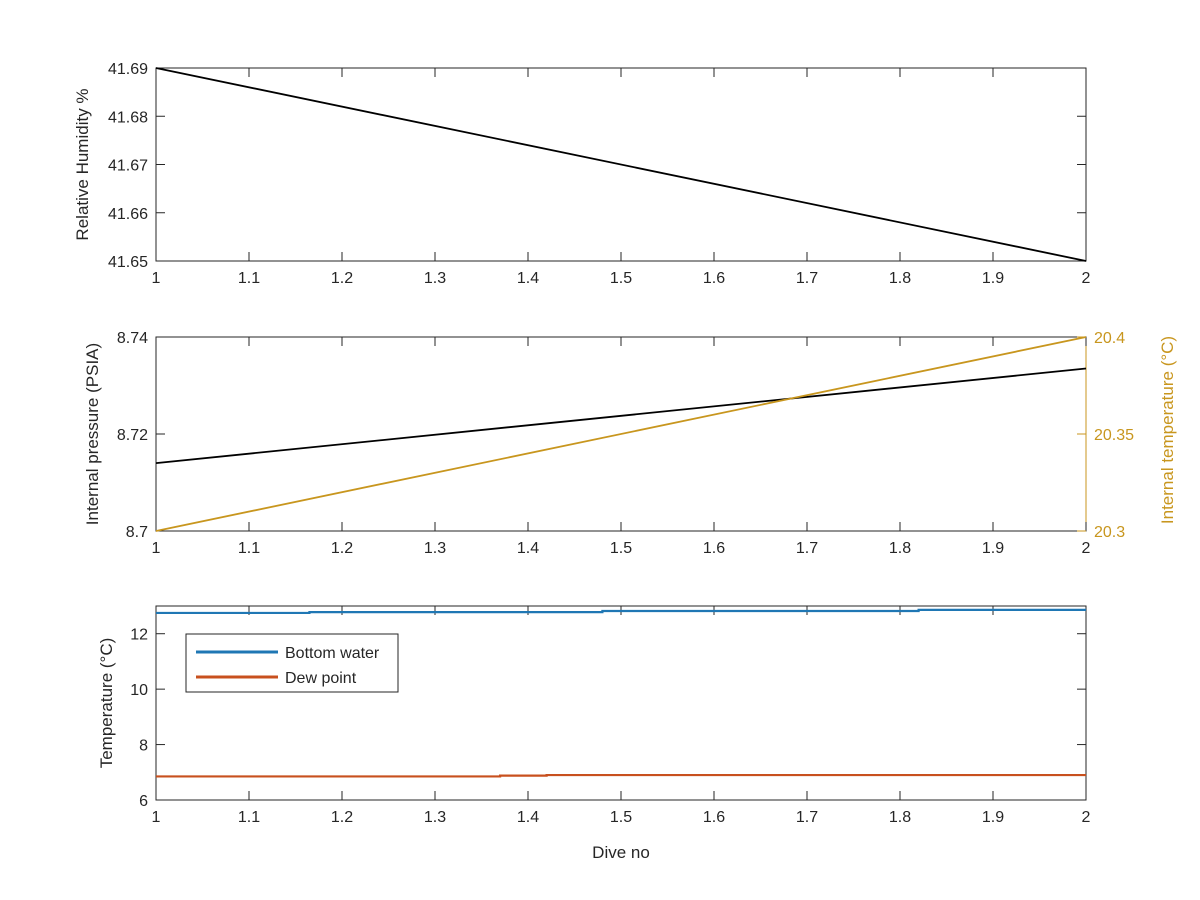 This screenshot has height=900, width=1200. What do you see at coordinates (139, 635) in the screenshot?
I see `y-tick-label: 12` at bounding box center [139, 635].